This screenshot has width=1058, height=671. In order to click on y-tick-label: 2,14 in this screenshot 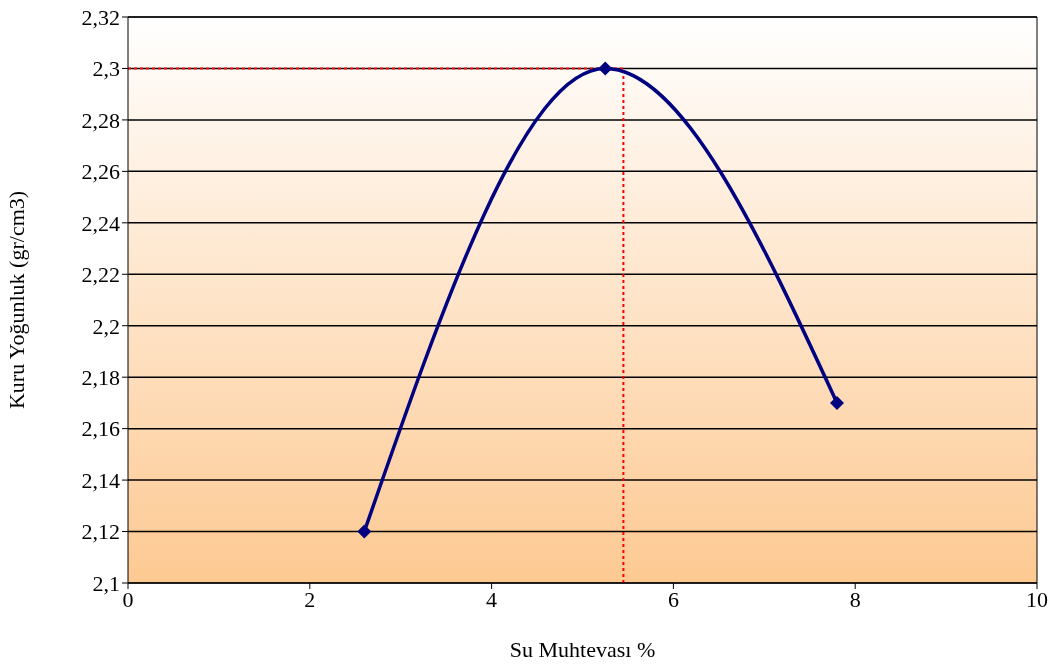, I will do `click(100, 480)`.